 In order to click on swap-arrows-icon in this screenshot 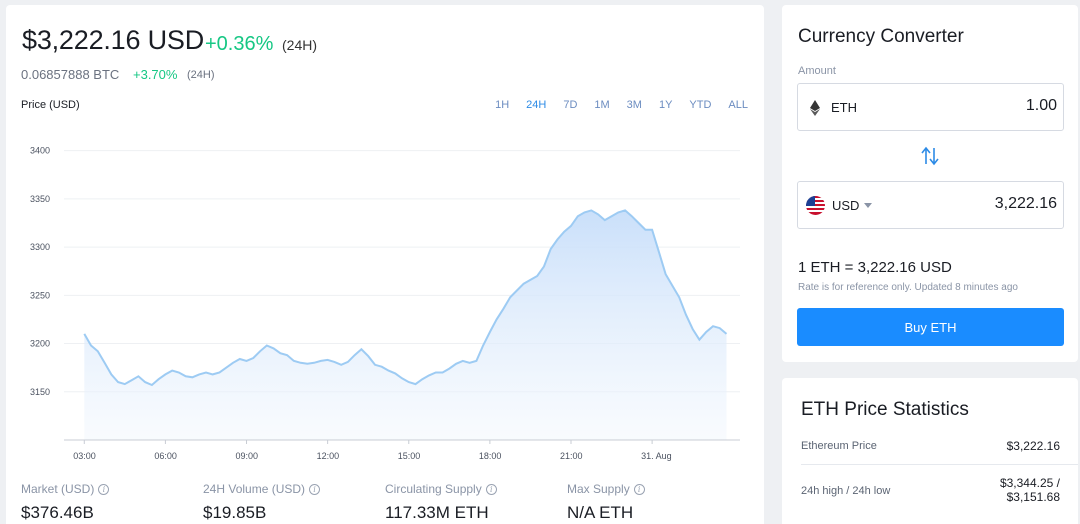, I will do `click(930, 156)`.